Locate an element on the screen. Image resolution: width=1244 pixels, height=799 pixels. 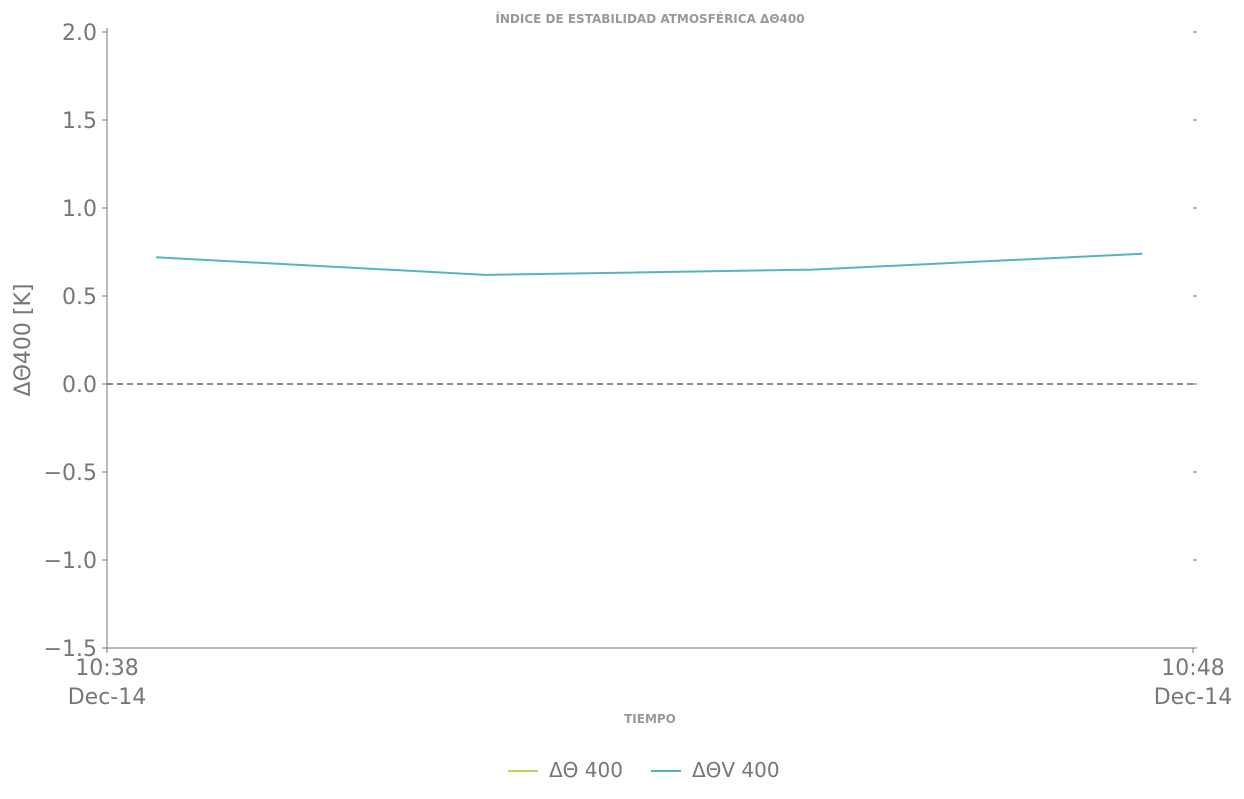
x-tick-label: 10:38 Dec-14 is located at coordinates (107, 683).